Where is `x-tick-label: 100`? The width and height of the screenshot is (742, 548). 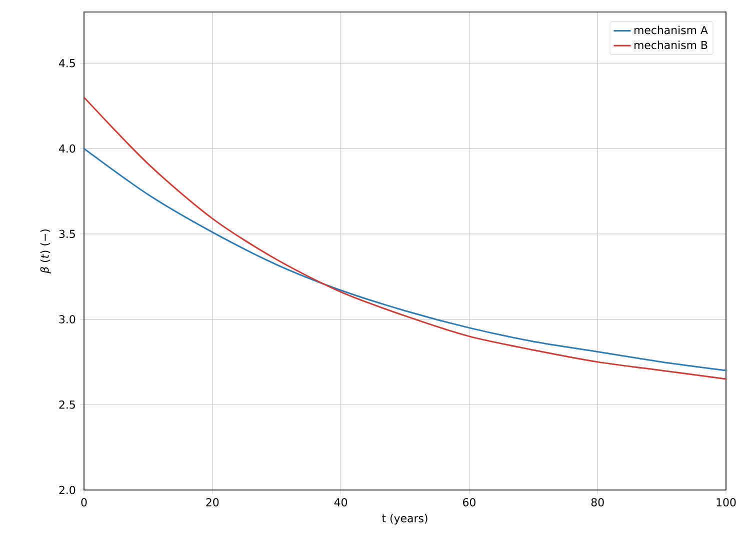 x-tick-label: 100 is located at coordinates (726, 502).